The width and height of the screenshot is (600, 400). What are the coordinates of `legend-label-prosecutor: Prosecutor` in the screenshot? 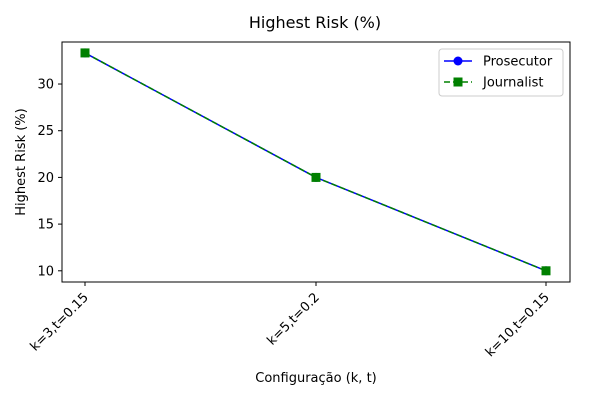 It's located at (518, 62).